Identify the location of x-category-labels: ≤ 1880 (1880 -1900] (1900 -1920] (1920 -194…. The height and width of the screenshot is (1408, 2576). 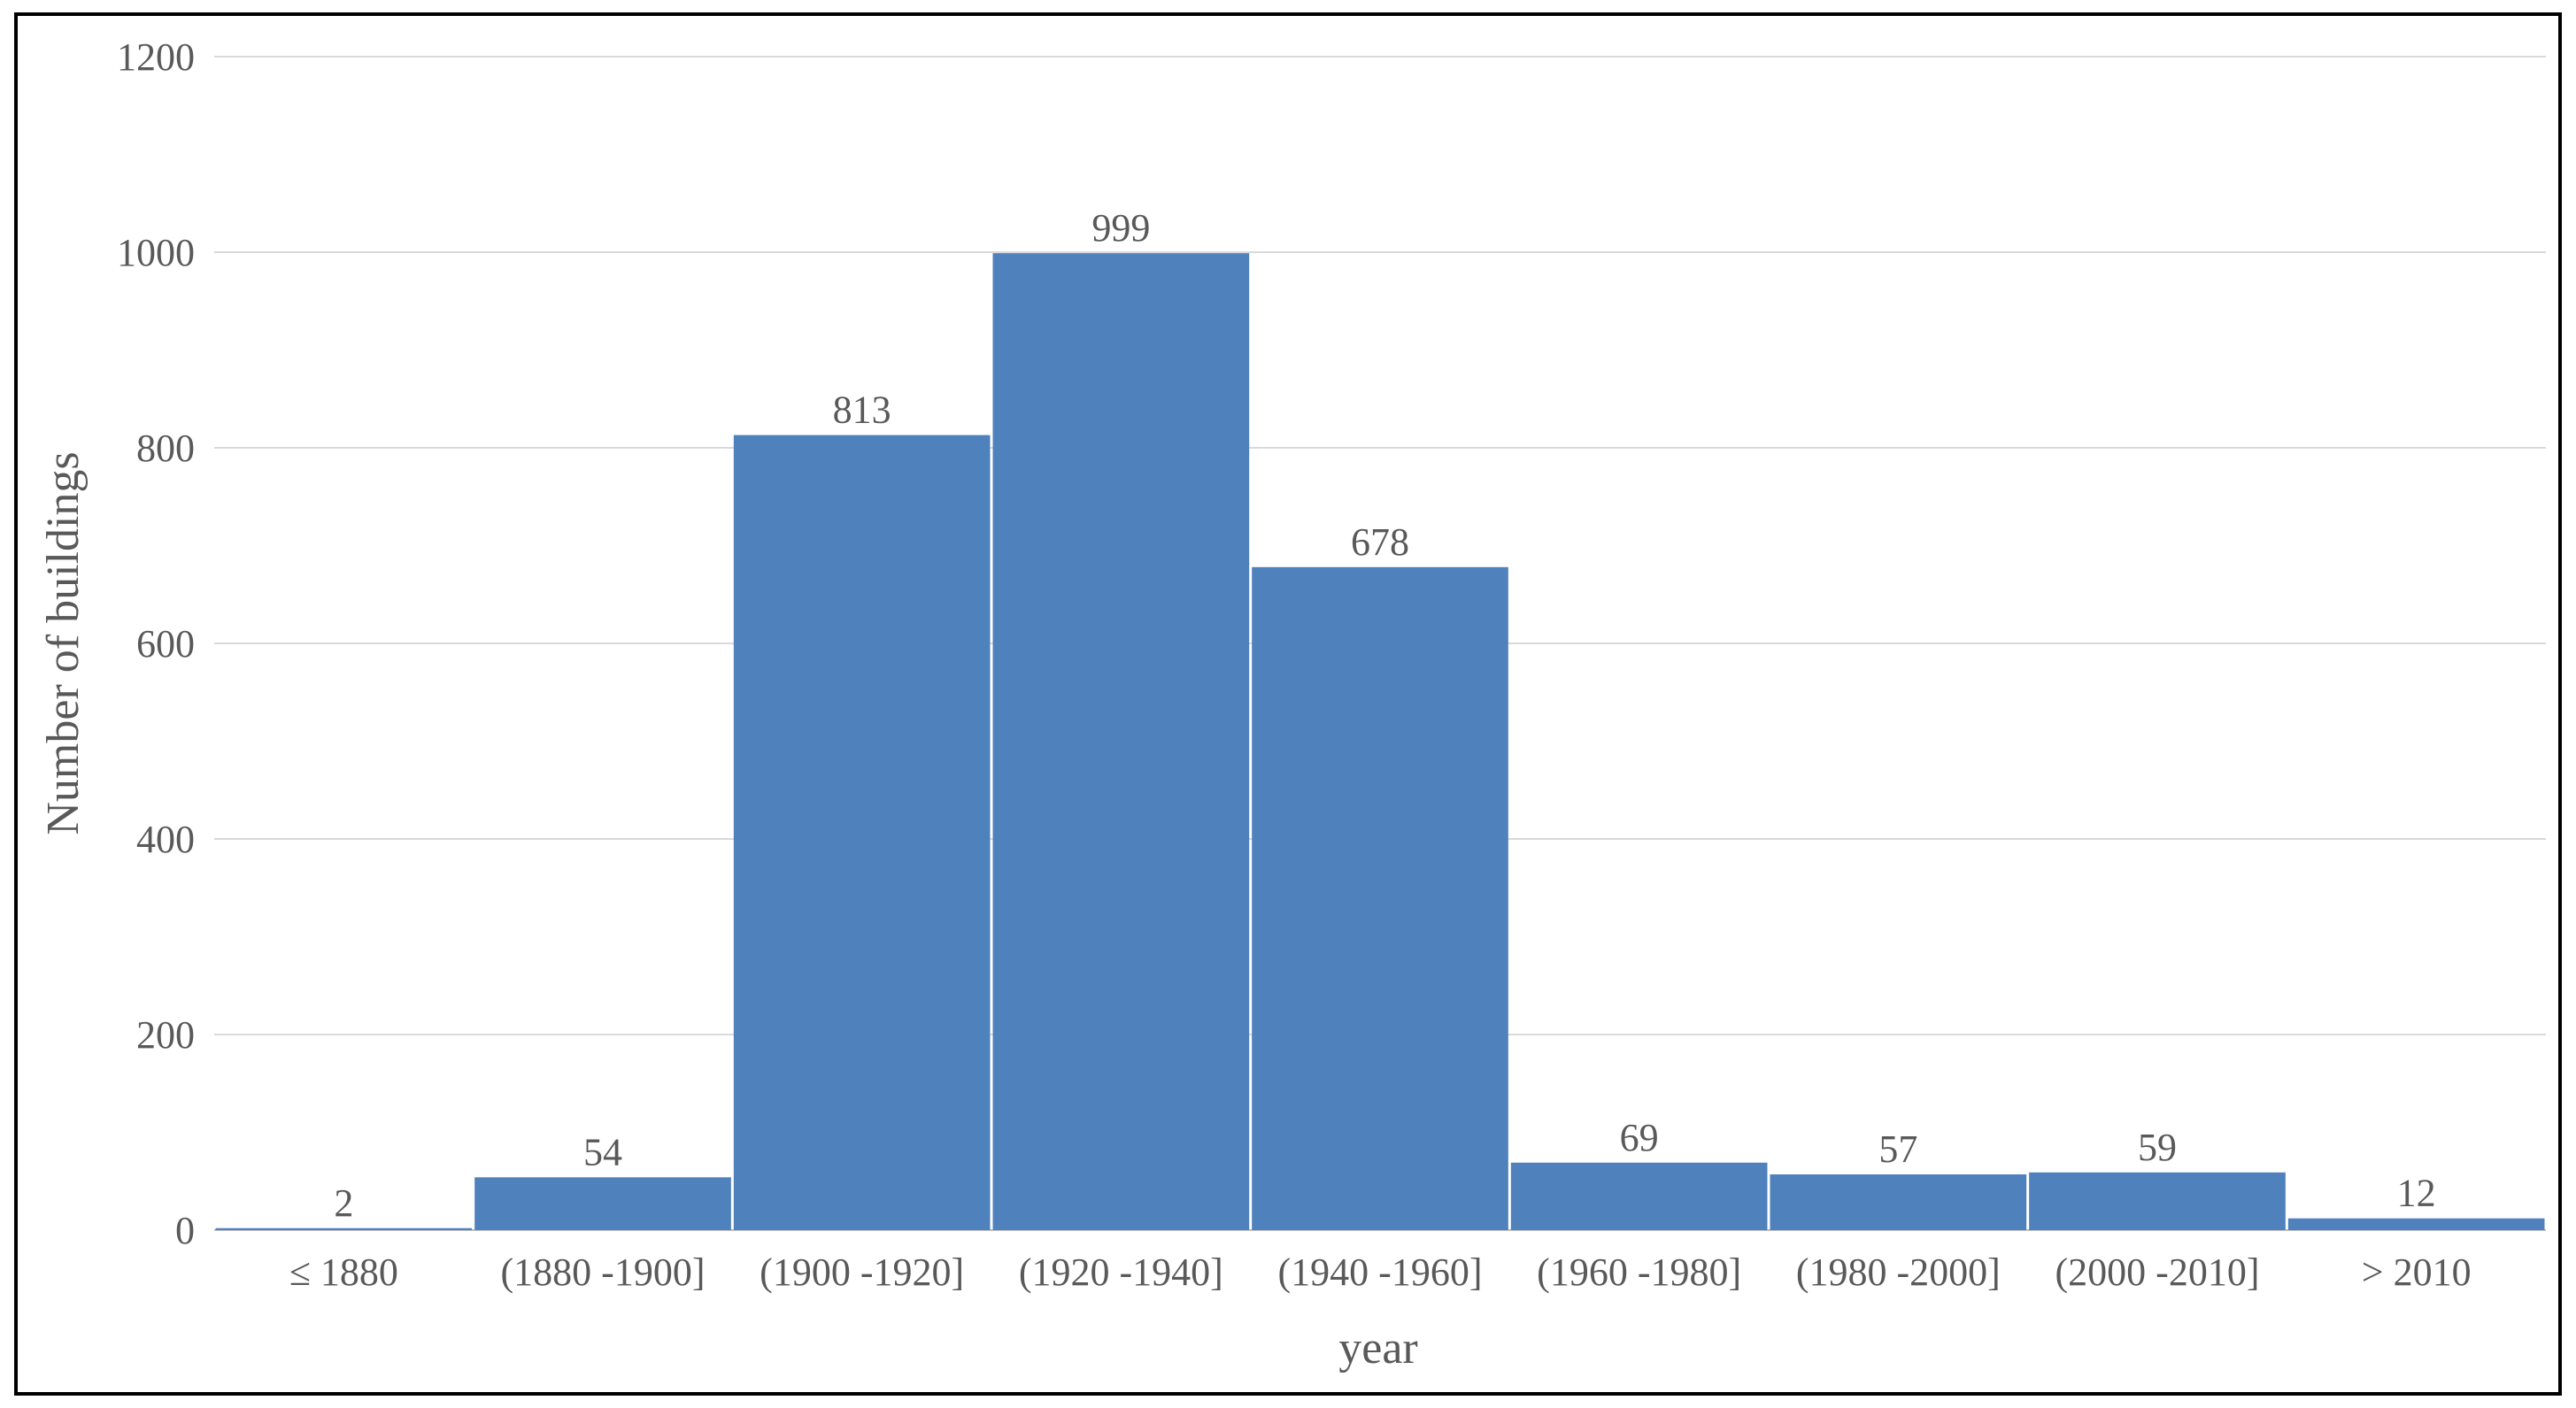
(1380, 1272).